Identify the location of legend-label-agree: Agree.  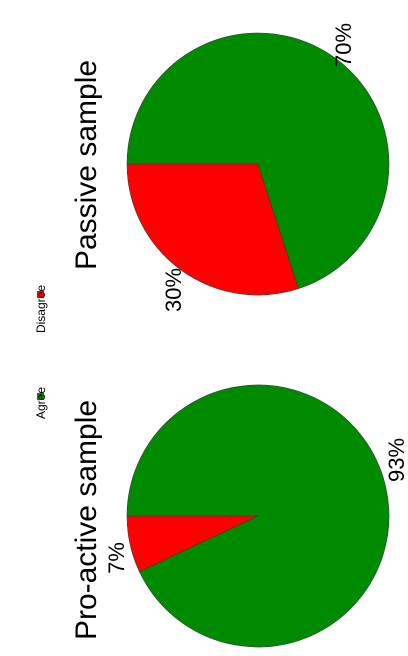
(41, 403).